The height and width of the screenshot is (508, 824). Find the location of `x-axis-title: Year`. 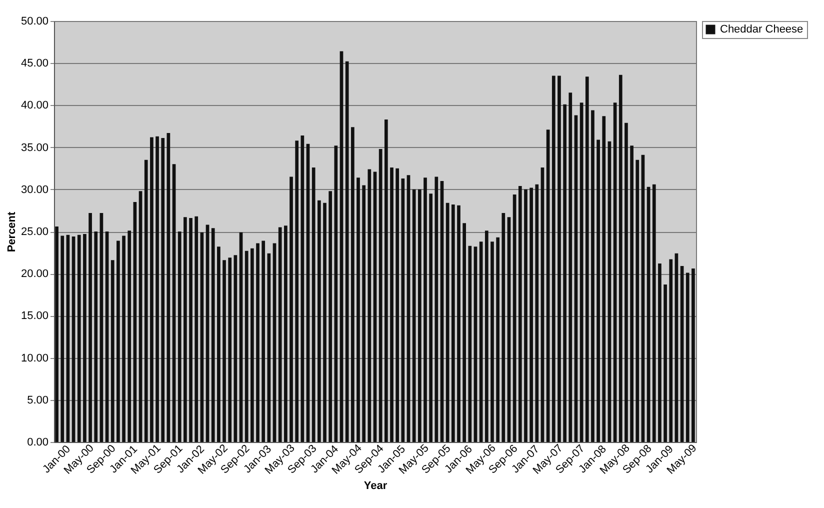

x-axis-title: Year is located at coordinates (376, 486).